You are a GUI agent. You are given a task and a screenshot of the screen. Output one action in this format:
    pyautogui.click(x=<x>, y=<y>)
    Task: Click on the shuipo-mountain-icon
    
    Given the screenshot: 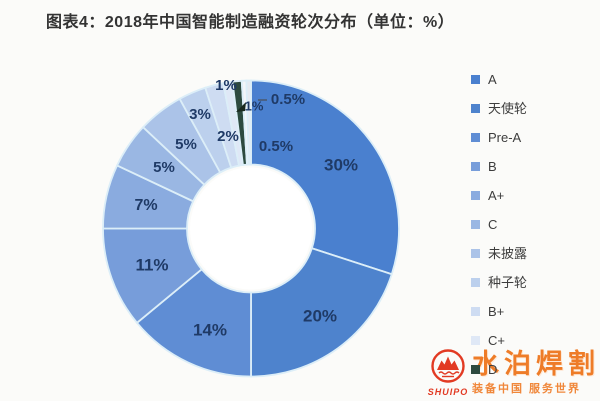 What is the action you would take?
    pyautogui.click(x=448, y=366)
    